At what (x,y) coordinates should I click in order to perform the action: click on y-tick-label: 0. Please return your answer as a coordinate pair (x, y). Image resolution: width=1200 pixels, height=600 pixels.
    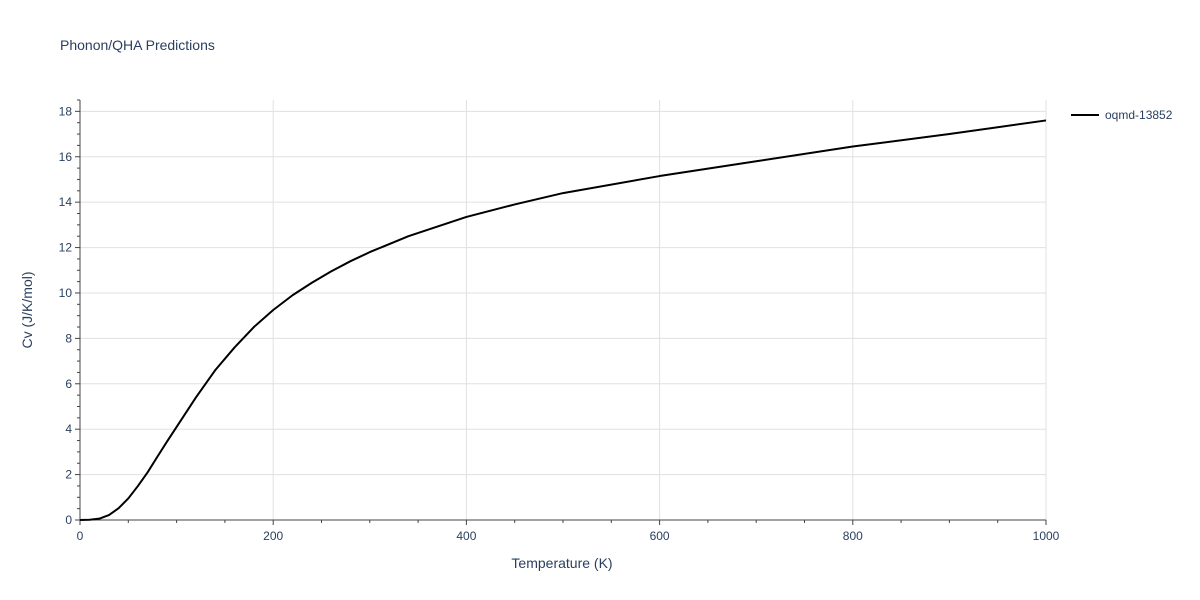
    Looking at the image, I should click on (68, 520).